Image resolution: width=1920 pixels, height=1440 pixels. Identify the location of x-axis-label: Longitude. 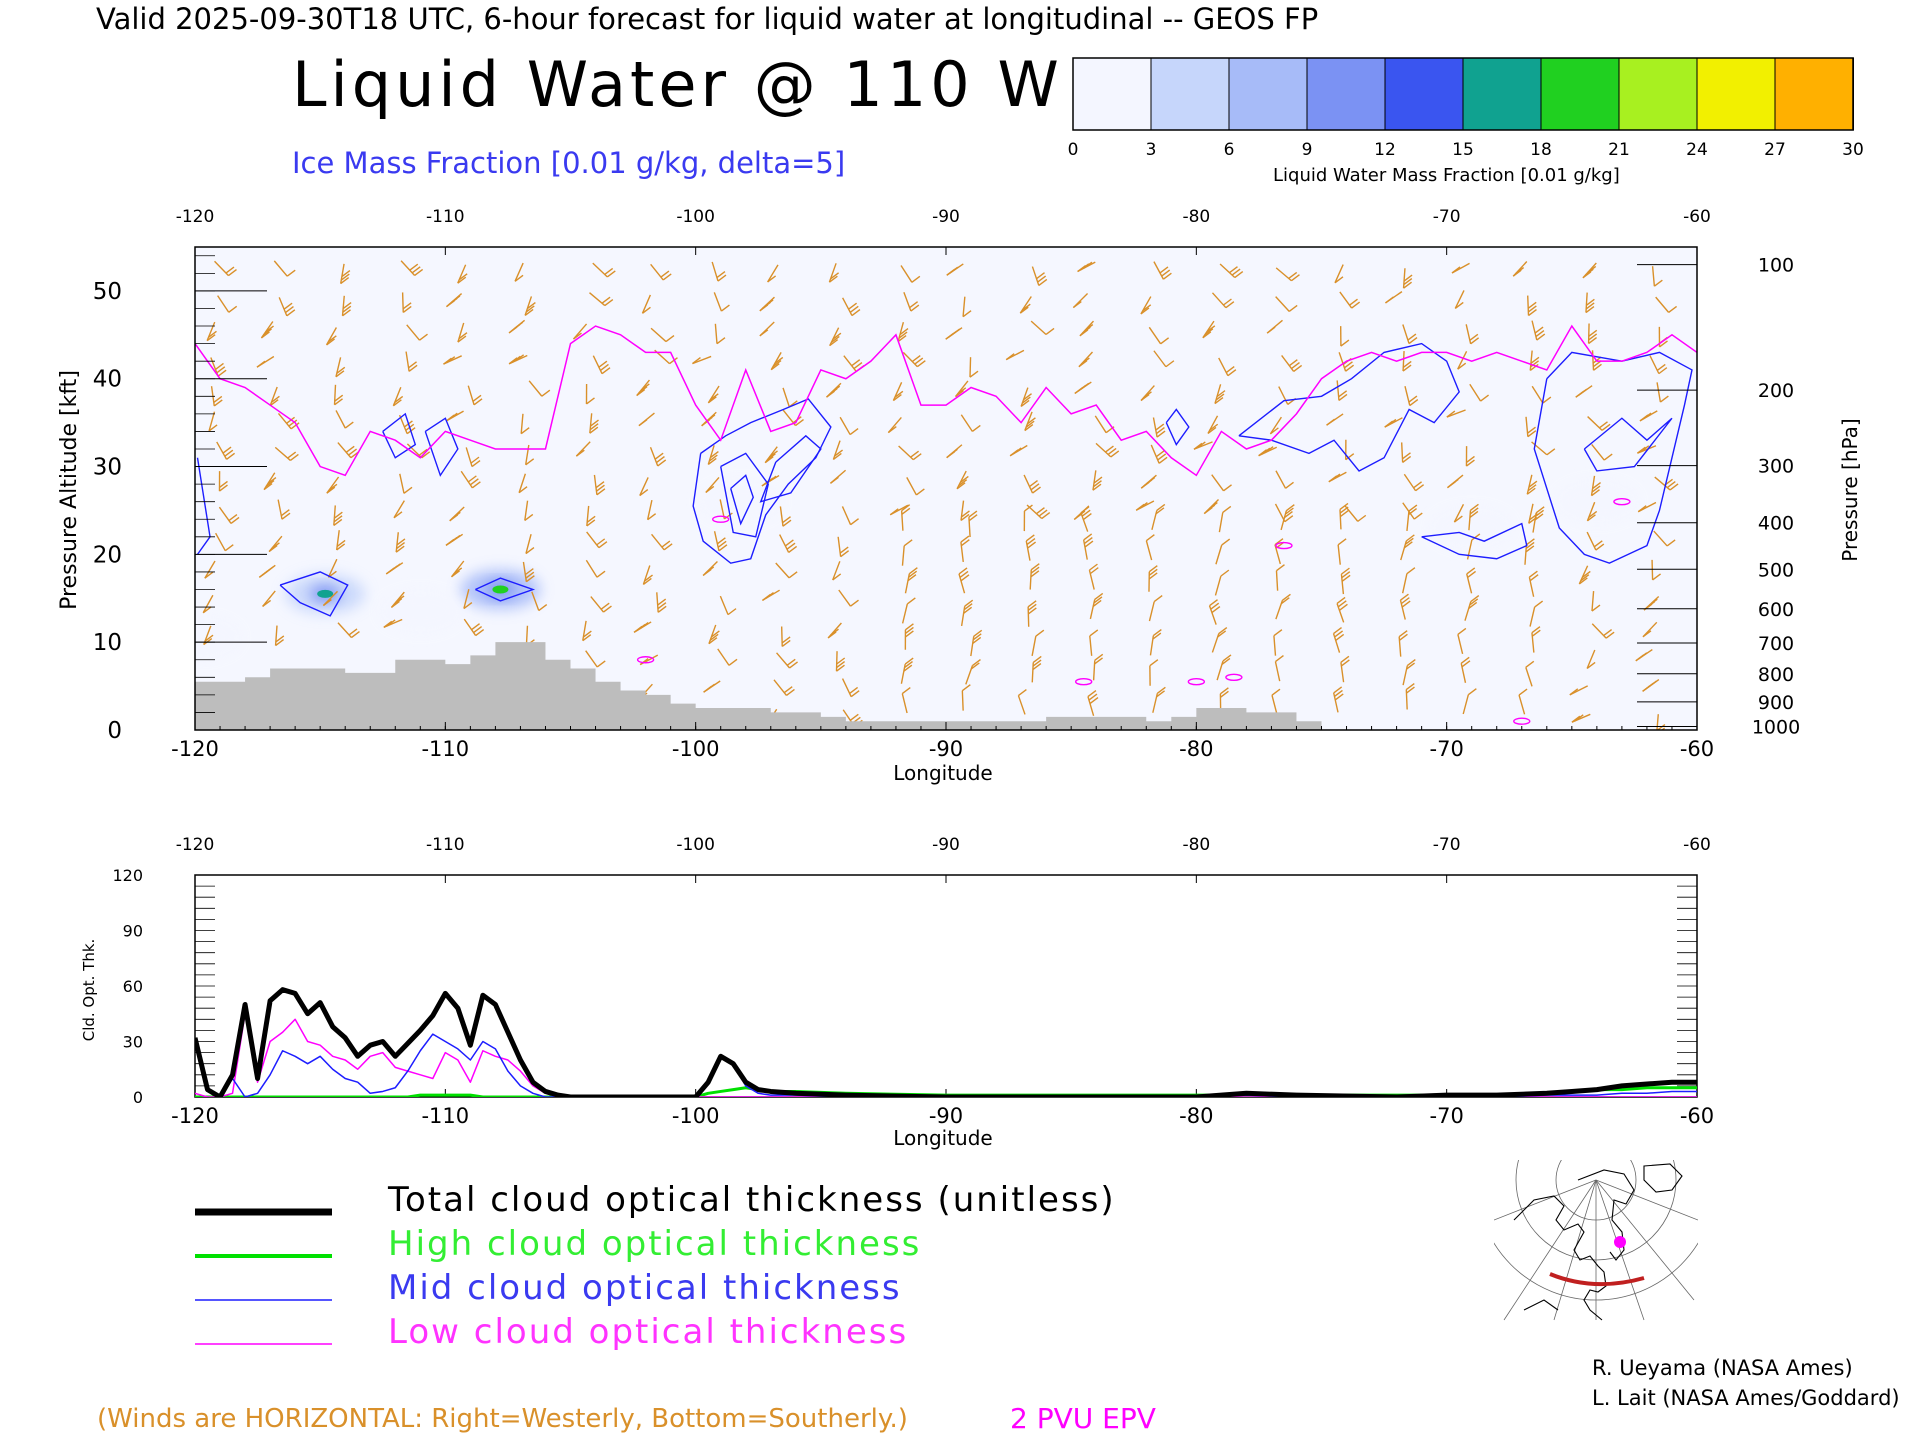
(942, 773).